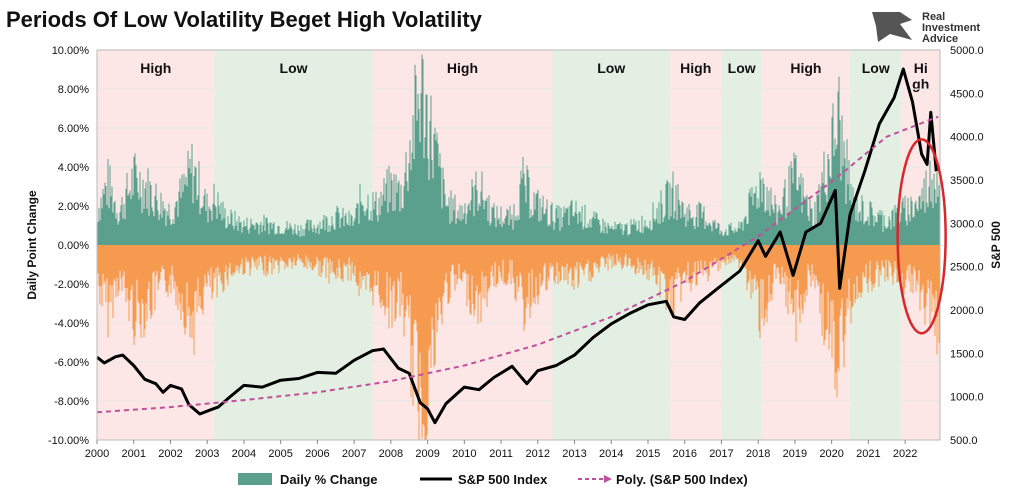  What do you see at coordinates (133, 454) in the screenshot?
I see `x-tick-1: 2001` at bounding box center [133, 454].